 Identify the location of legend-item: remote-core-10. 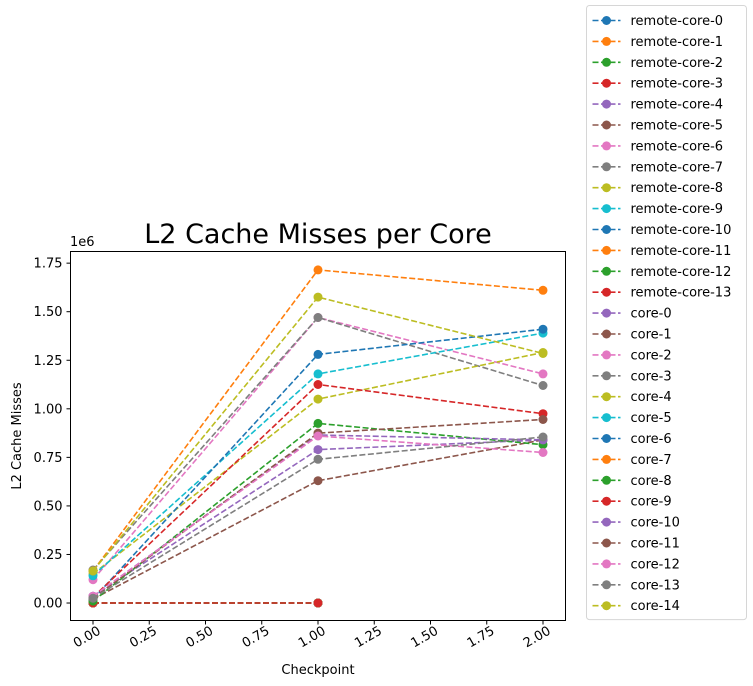
(662, 230).